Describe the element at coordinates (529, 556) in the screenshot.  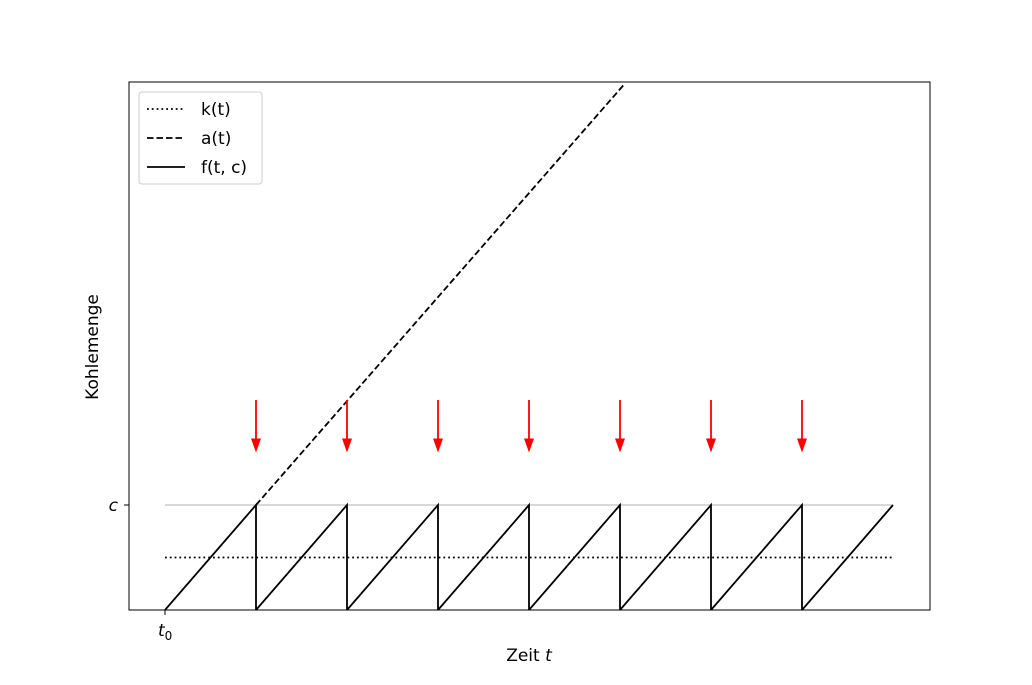
I see `series-f-line` at that location.